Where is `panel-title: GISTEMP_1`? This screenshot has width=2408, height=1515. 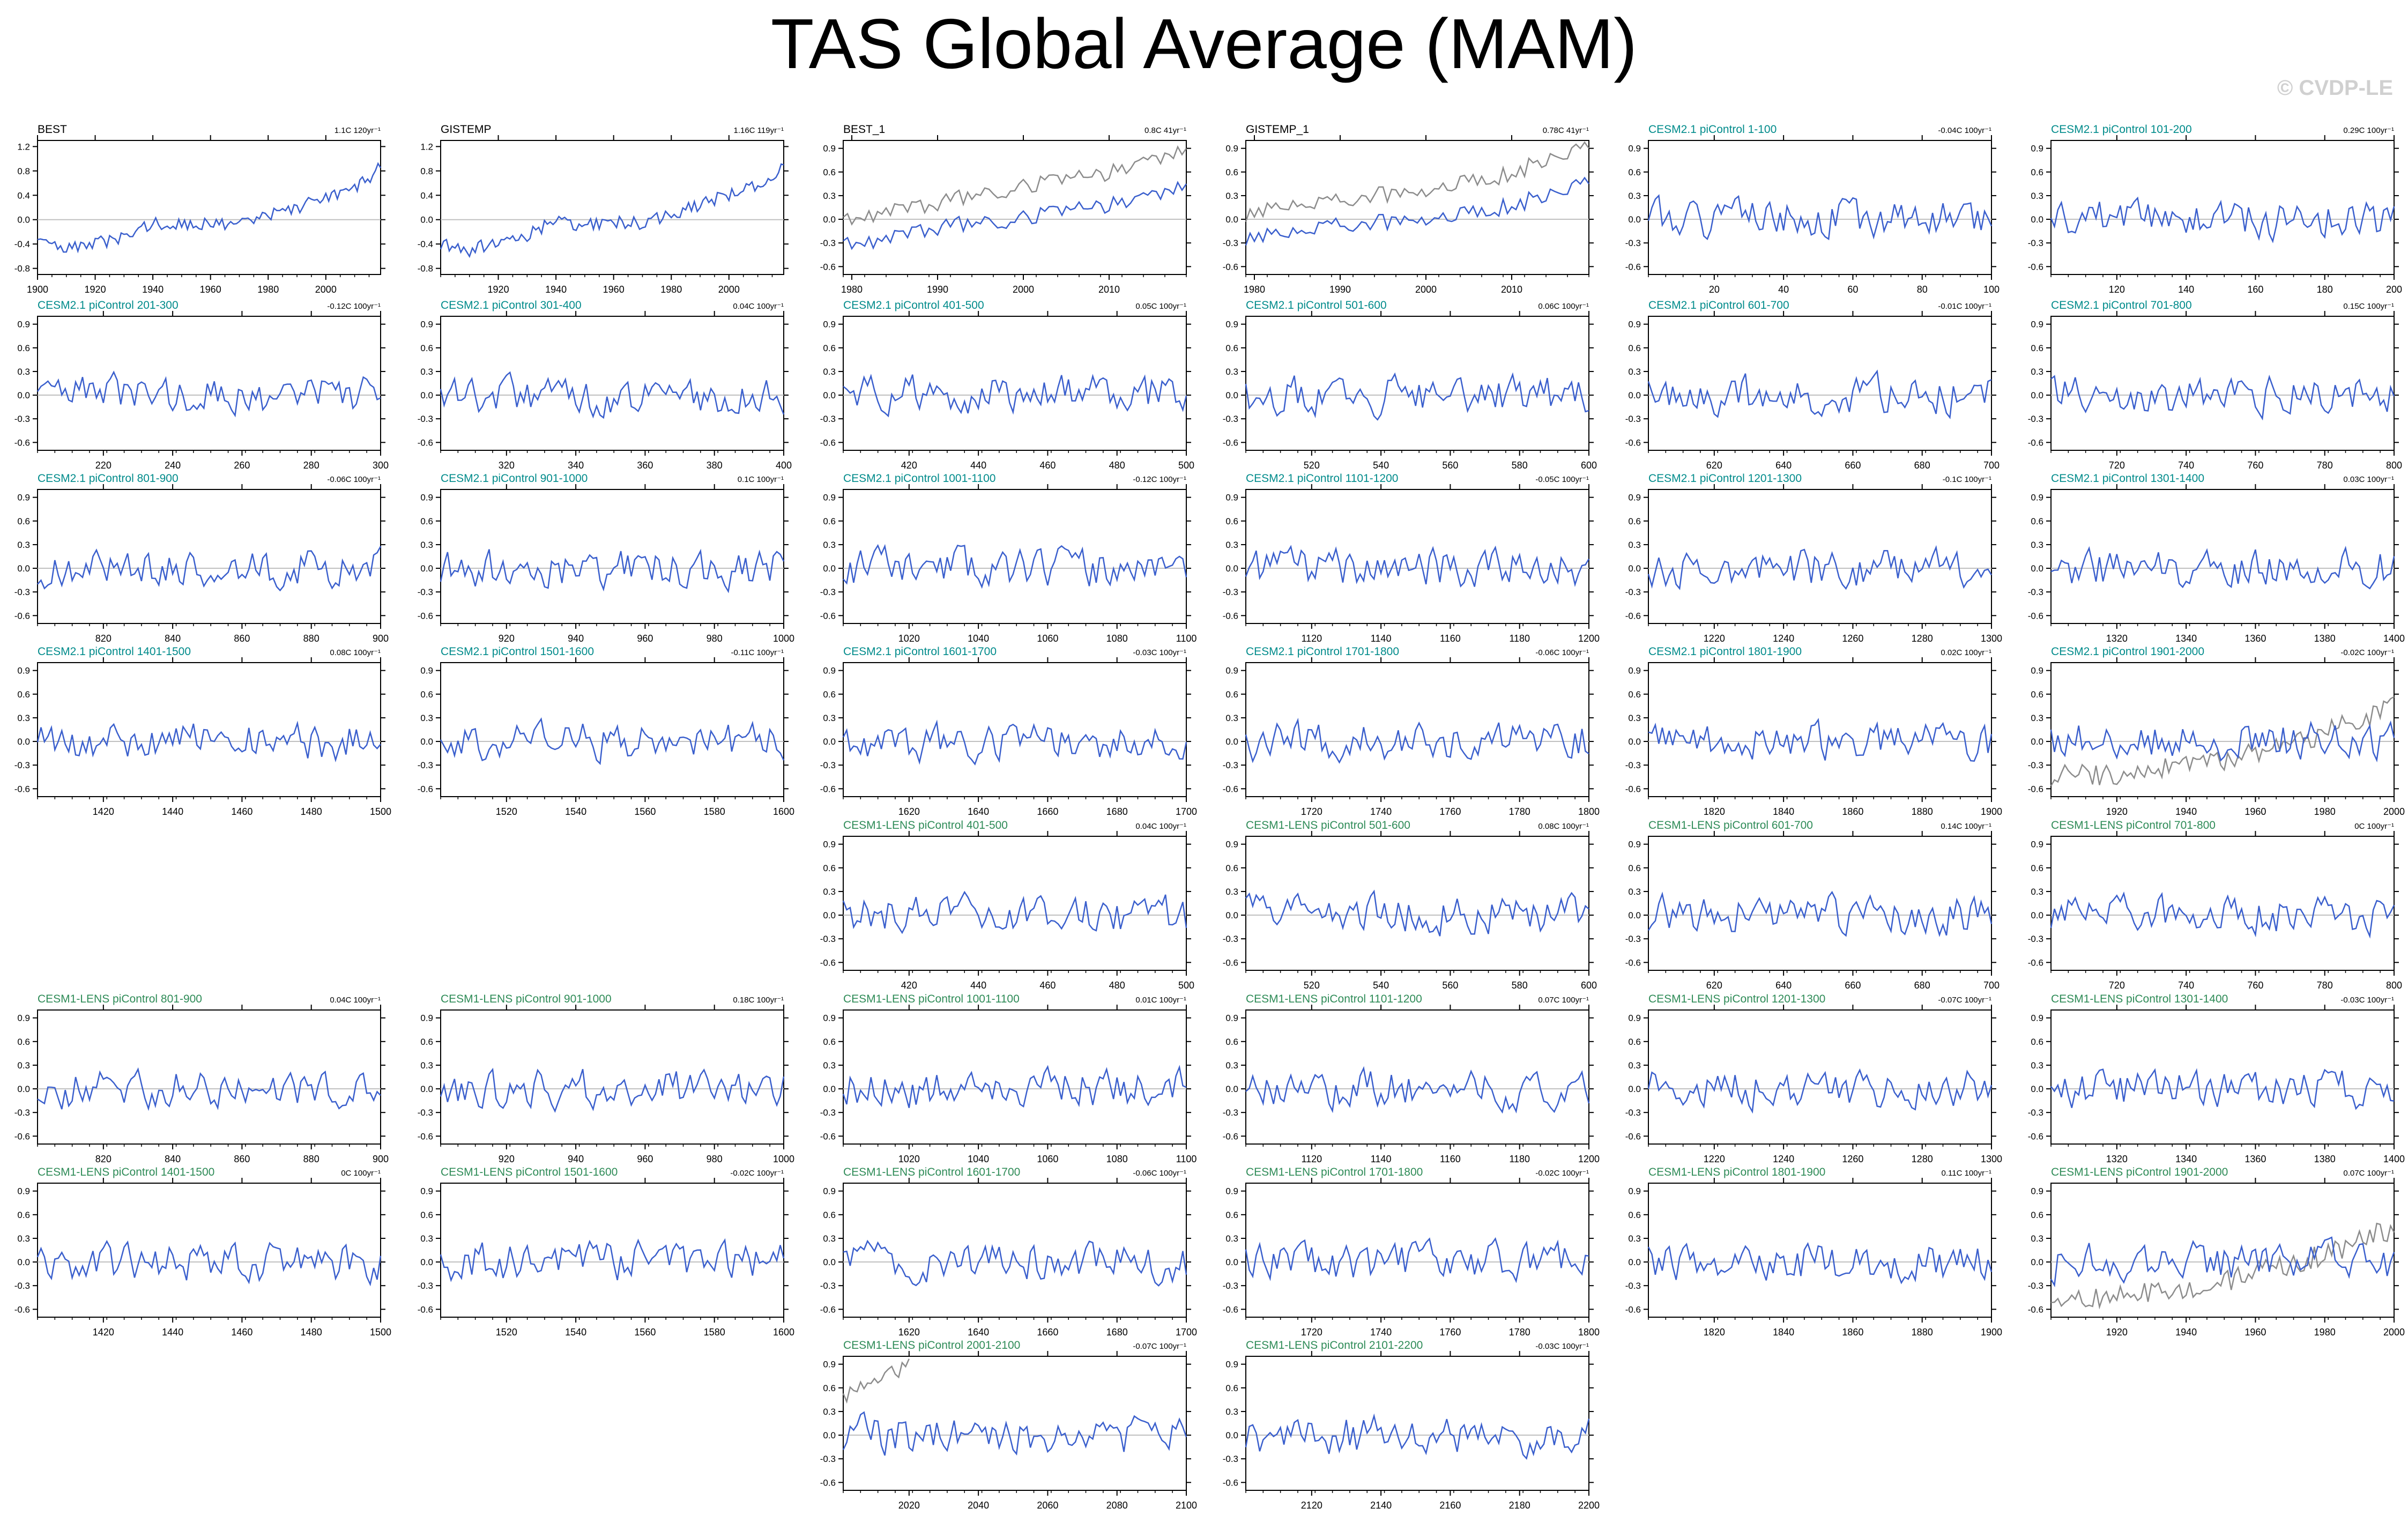 panel-title: GISTEMP_1 is located at coordinates (1277, 129).